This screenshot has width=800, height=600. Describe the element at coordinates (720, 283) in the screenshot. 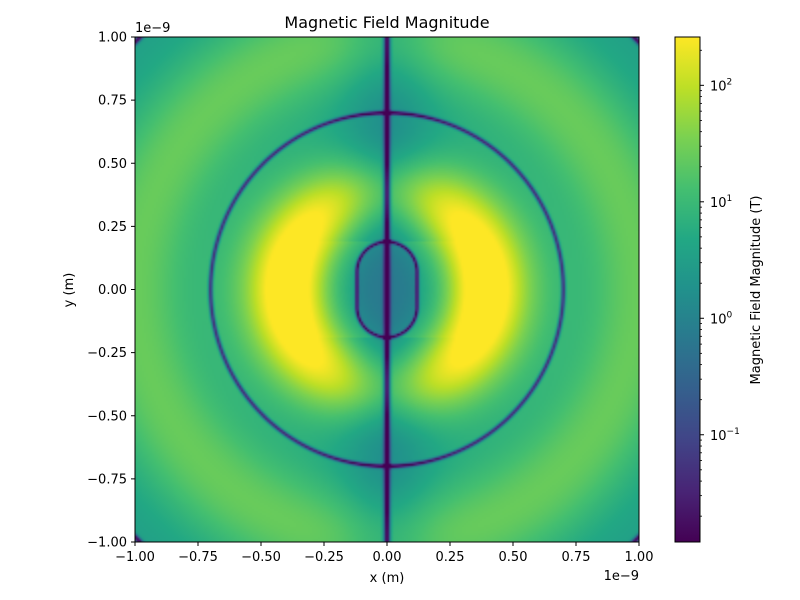

I see `colorbar-ticks: 10⁻¹ 10⁰ 10¹ 10²` at that location.